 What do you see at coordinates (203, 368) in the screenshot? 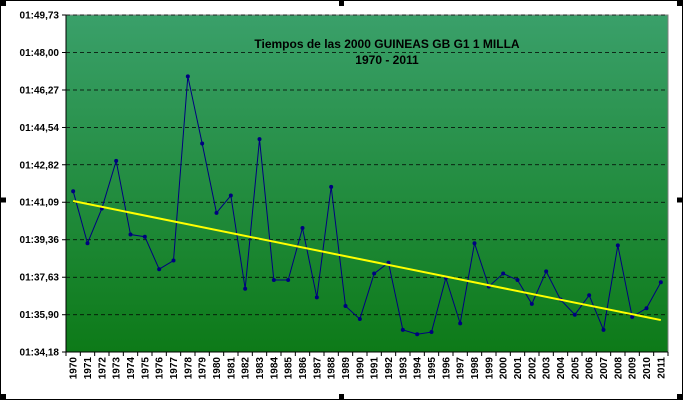
I see `x-tick-label: 1979` at bounding box center [203, 368].